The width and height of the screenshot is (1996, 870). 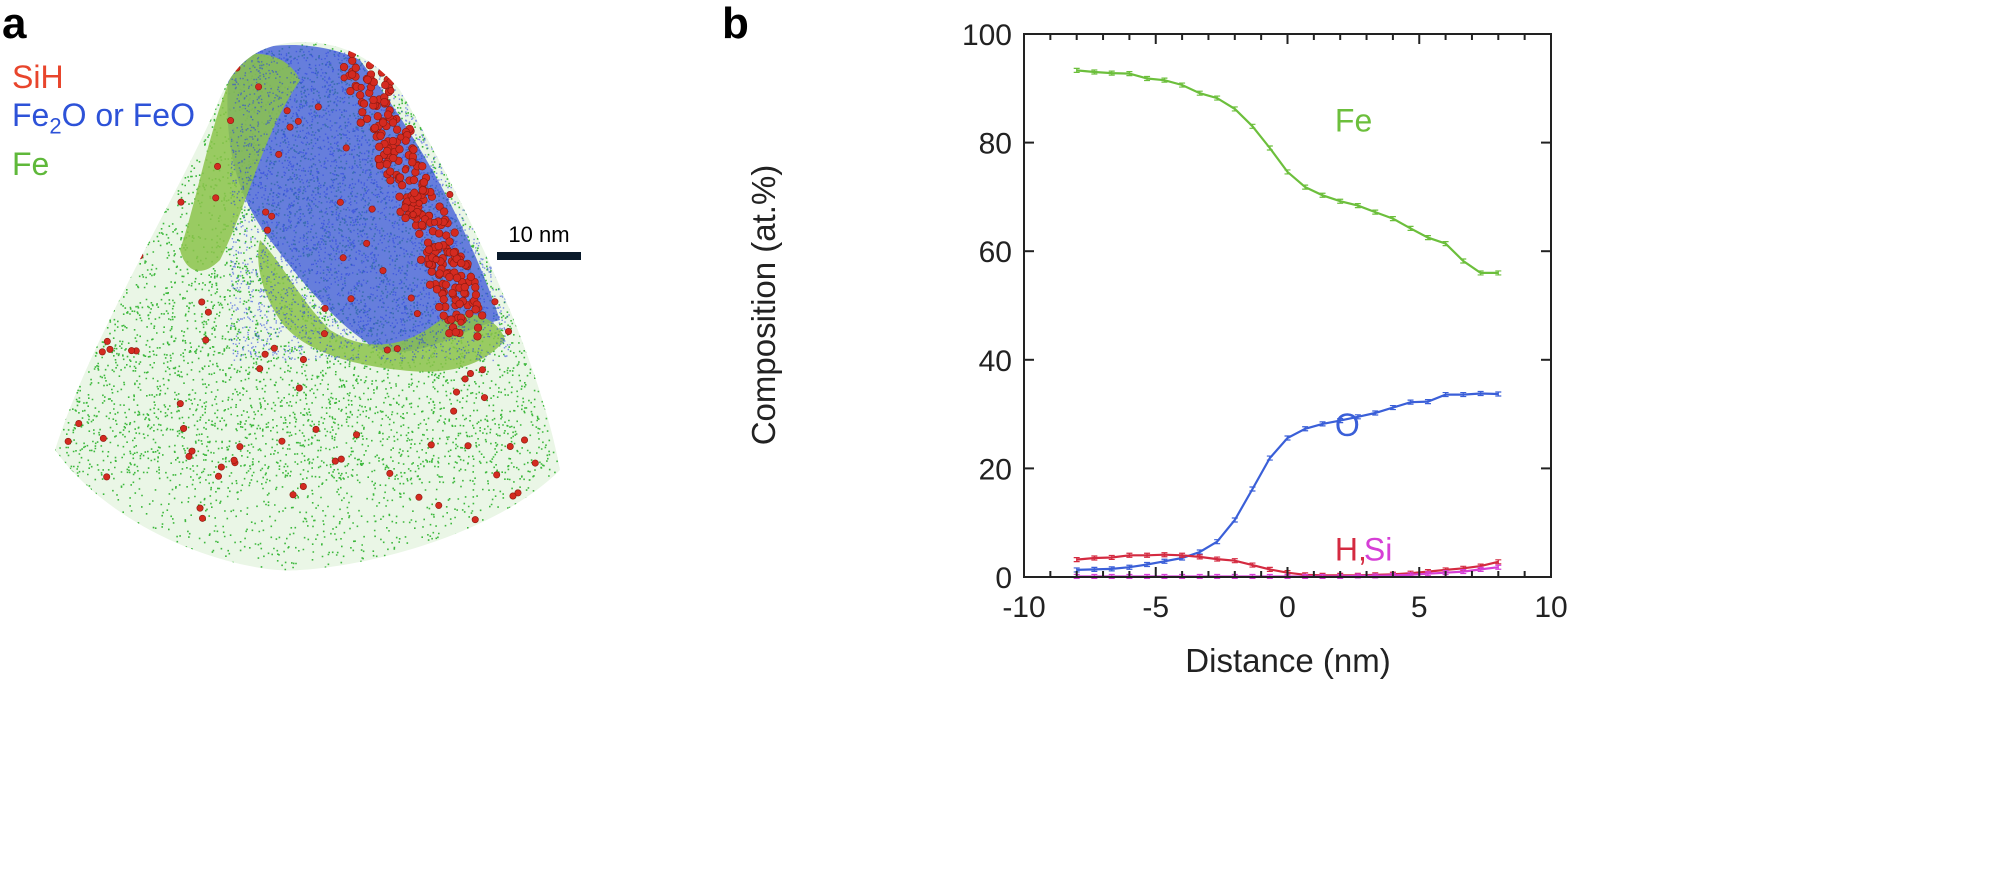 I want to click on legend-oxide-sub: 2, so click(x=55, y=126).